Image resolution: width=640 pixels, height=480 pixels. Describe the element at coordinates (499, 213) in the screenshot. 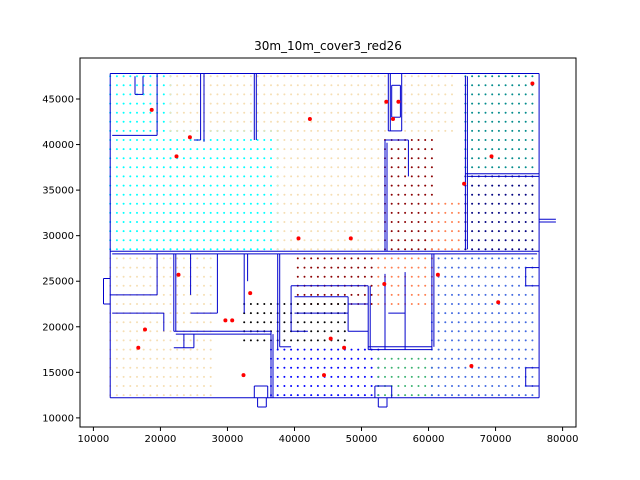

I see `sample-region` at that location.